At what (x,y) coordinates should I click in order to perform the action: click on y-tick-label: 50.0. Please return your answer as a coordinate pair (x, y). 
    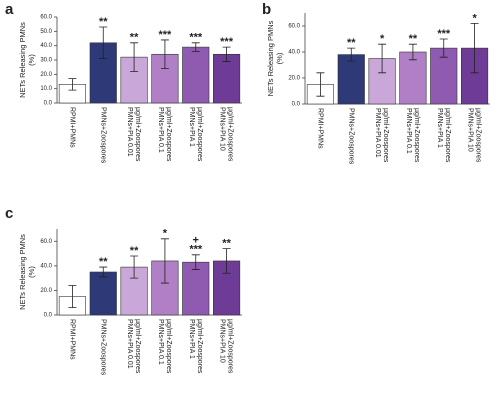
    Looking at the image, I should click on (46, 32).